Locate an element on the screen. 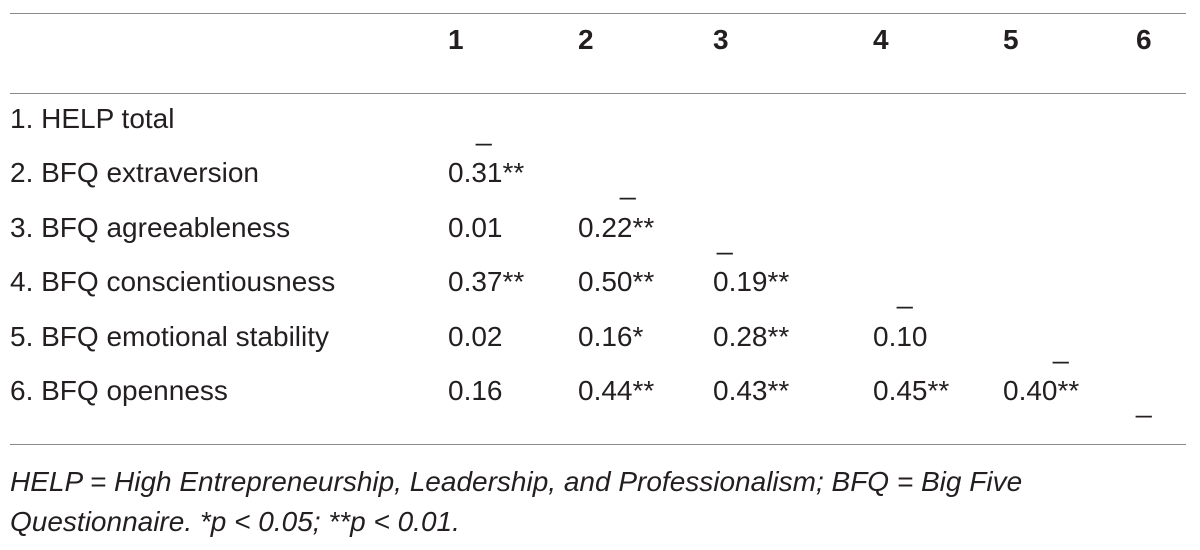 Image resolution: width=1200 pixels, height=550 pixels. table-cell: 0.43** is located at coordinates (751, 391).